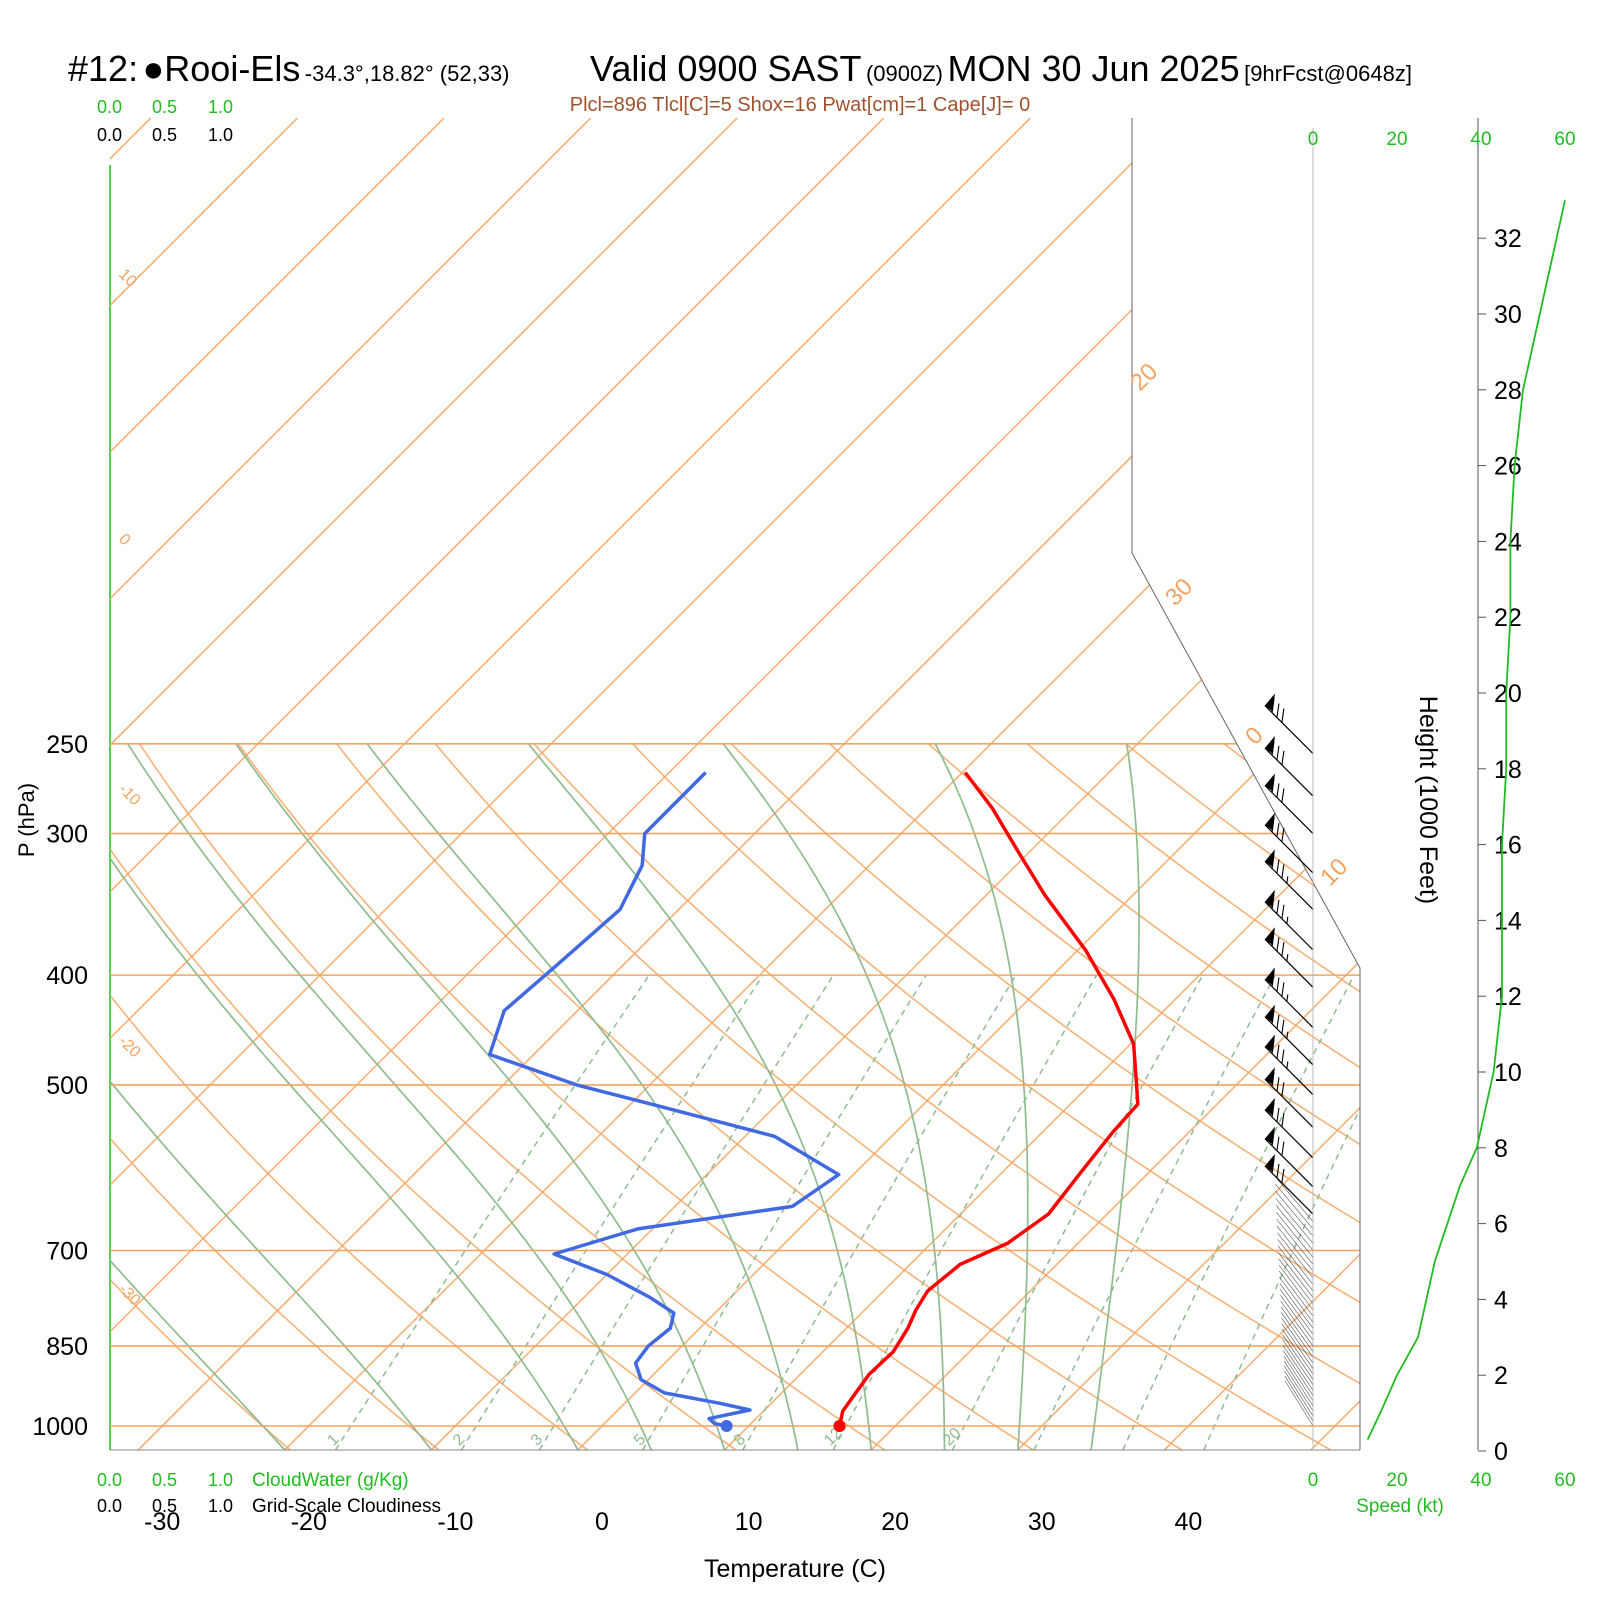  I want to click on height-tick-label: 6, so click(1501, 1225).